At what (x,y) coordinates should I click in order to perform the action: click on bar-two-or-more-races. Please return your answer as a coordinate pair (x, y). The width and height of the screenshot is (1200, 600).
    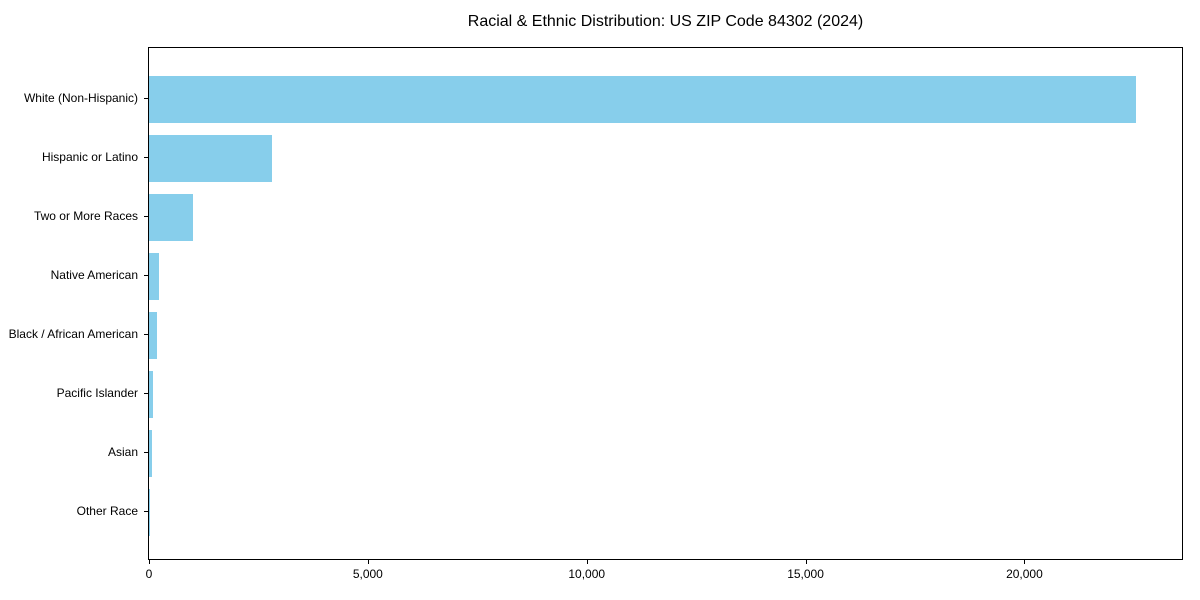
    Looking at the image, I should click on (171, 217).